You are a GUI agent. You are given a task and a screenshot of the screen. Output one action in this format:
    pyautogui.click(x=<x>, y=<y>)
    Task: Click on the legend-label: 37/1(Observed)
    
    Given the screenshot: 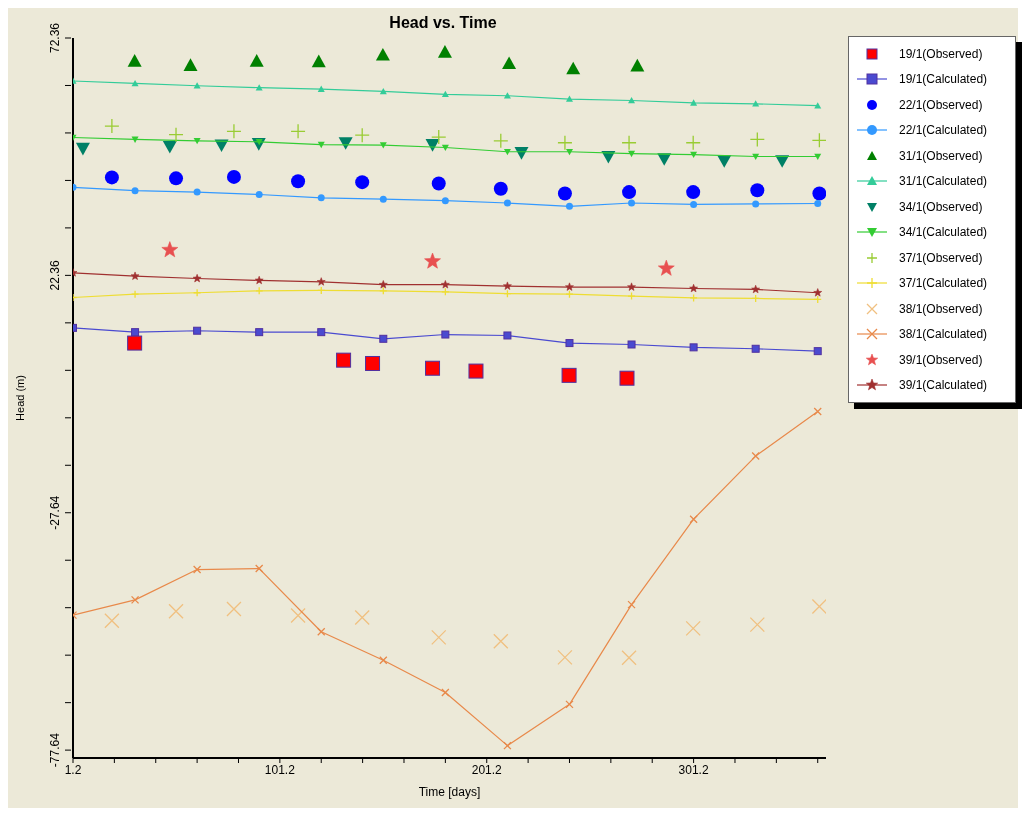 What is the action you would take?
    pyautogui.click(x=941, y=257)
    